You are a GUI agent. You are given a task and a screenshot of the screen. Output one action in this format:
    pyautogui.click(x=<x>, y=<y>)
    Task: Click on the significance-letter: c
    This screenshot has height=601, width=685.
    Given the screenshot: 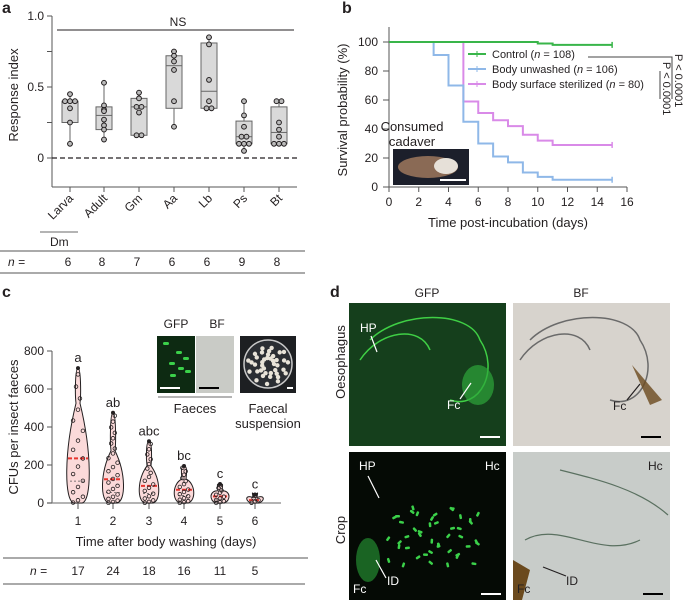 What is the action you would take?
    pyautogui.click(x=220, y=473)
    